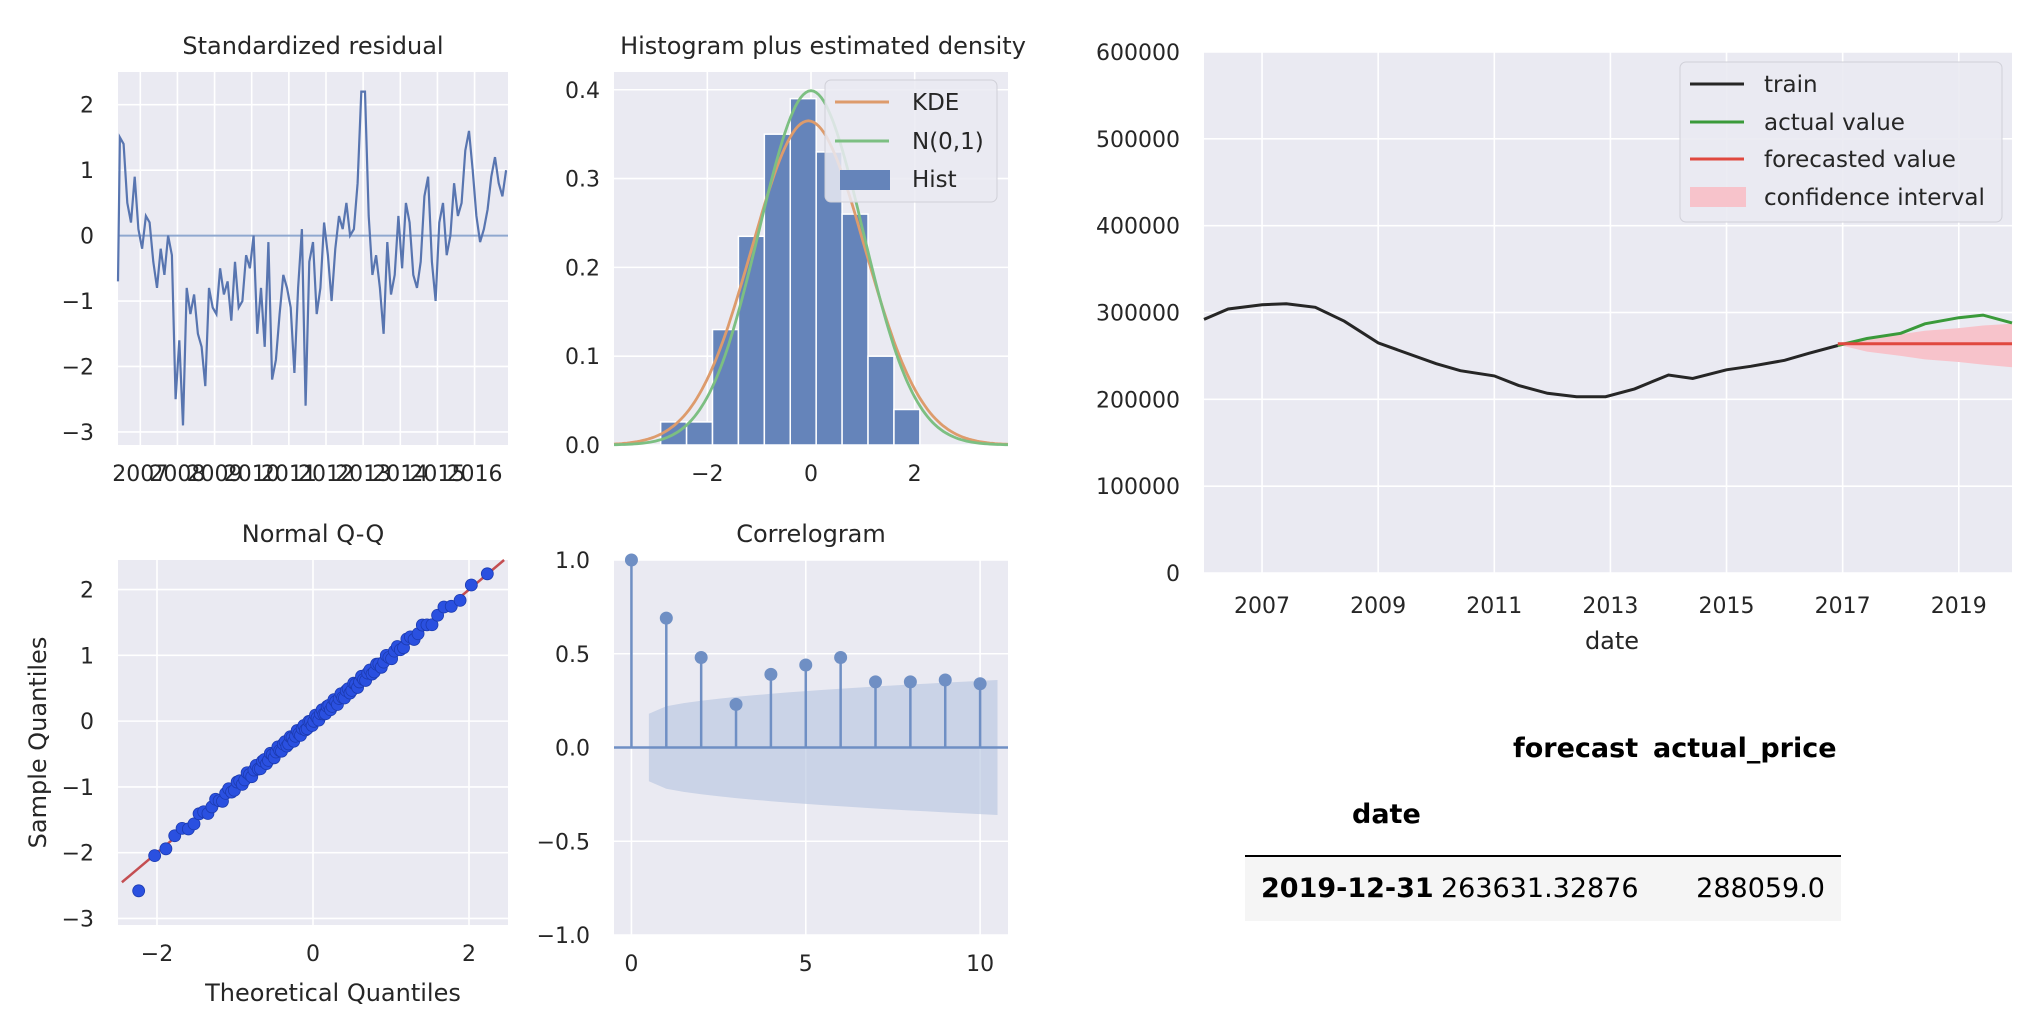 The image size is (2030, 1026). Describe the element at coordinates (563, 936) in the screenshot. I see `y-tick-label: −1.0` at that location.